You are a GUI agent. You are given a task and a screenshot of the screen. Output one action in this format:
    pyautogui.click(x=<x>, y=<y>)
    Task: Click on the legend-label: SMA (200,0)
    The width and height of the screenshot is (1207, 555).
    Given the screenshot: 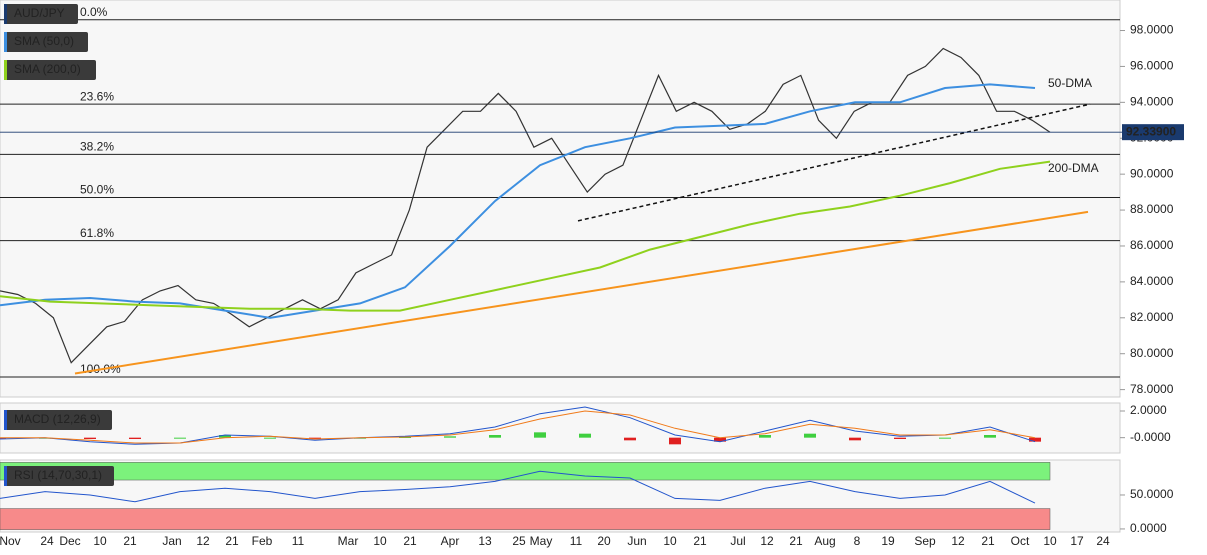 What is the action you would take?
    pyautogui.click(x=47, y=69)
    